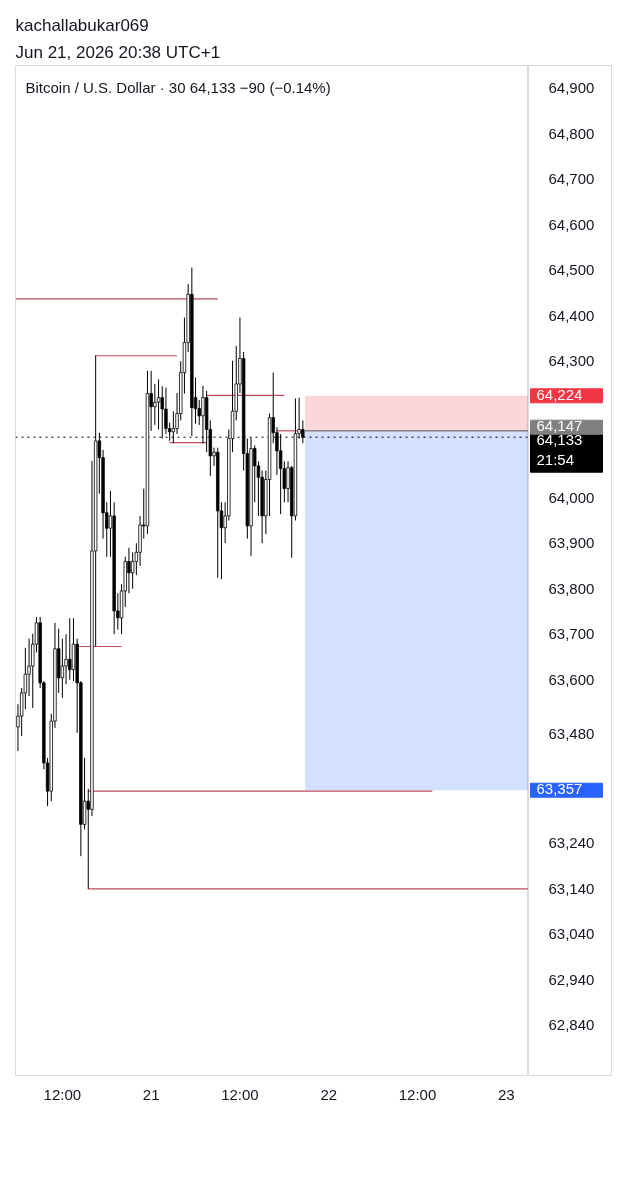  Describe the element at coordinates (571, 679) in the screenshot. I see `y-tick-label: 63,600` at that location.